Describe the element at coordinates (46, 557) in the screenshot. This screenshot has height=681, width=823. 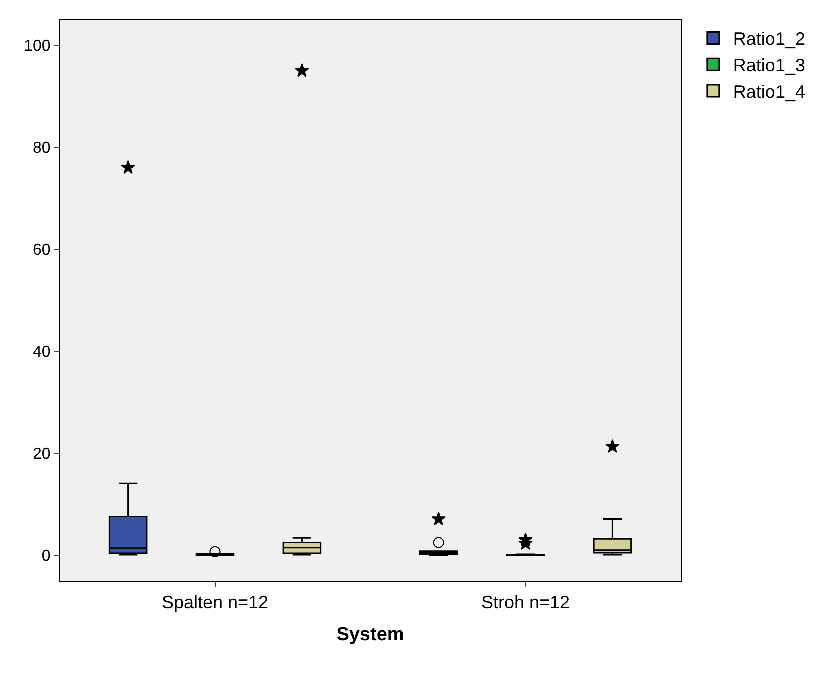
I see `y-tick-label: 0` at that location.